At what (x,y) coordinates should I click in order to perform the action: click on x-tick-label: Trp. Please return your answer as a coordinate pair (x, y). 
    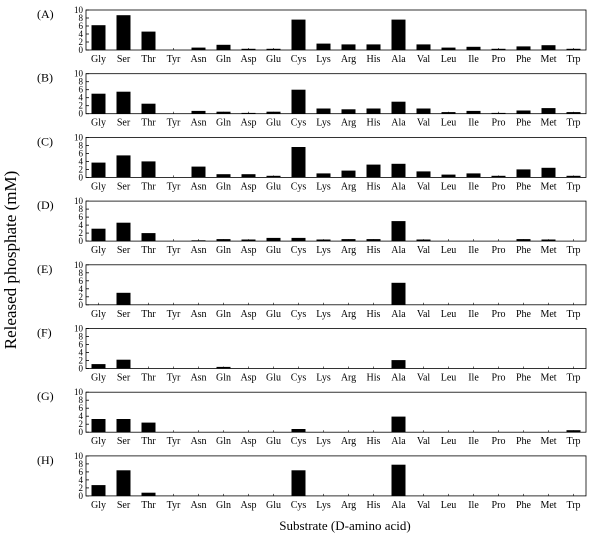
    Looking at the image, I should click on (573, 123).